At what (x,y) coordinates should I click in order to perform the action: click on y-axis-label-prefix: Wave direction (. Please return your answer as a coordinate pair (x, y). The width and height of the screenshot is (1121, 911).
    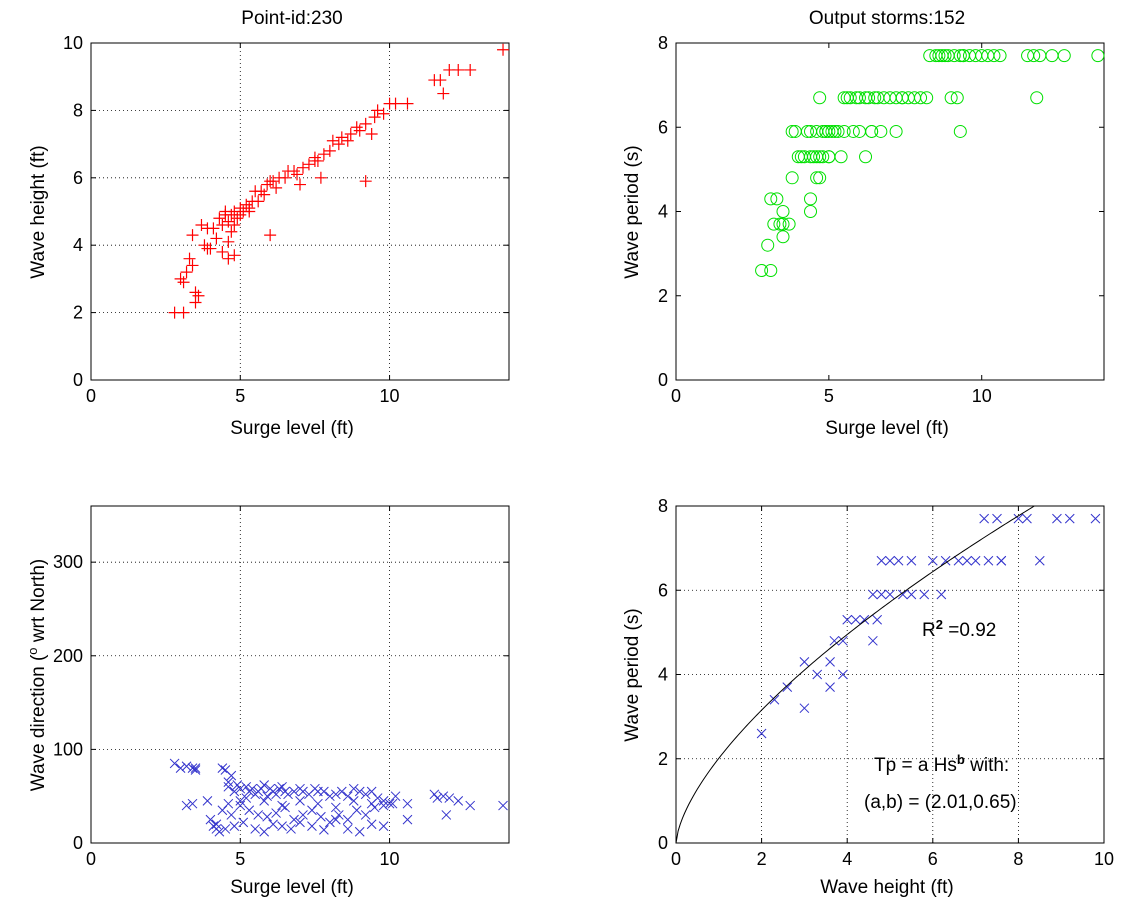
    Looking at the image, I should click on (38, 722).